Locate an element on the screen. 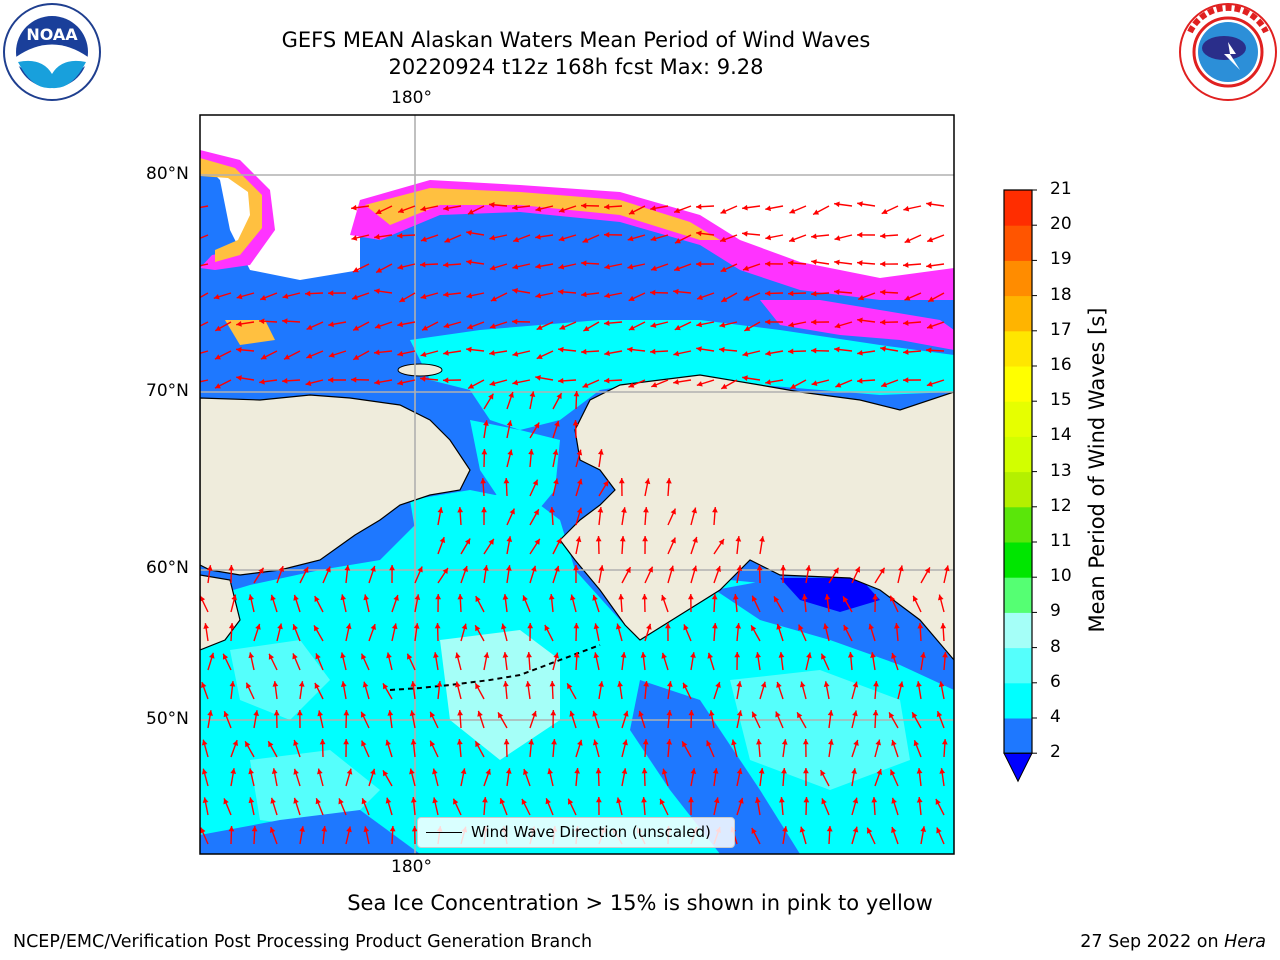 This screenshot has height=960, width=1280. noaa-logo: NOAA is located at coordinates (52, 52).